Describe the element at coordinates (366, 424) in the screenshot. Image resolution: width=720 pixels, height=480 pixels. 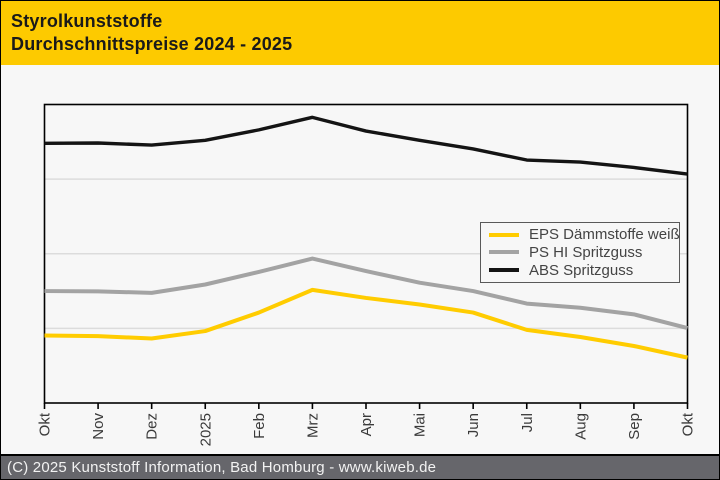
I see `x-tick-label: Apr` at that location.